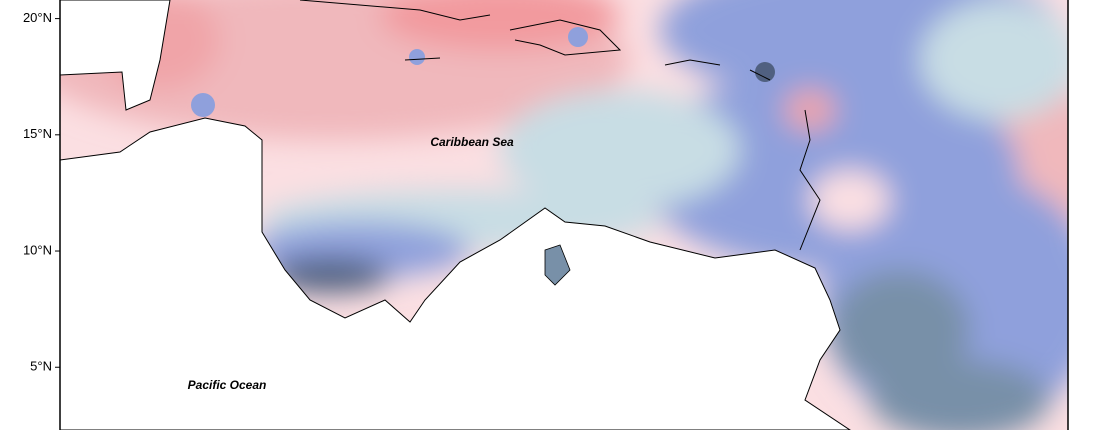 The height and width of the screenshot is (435, 1100). I want to click on lat-tick-label: 5°N, so click(41, 366).